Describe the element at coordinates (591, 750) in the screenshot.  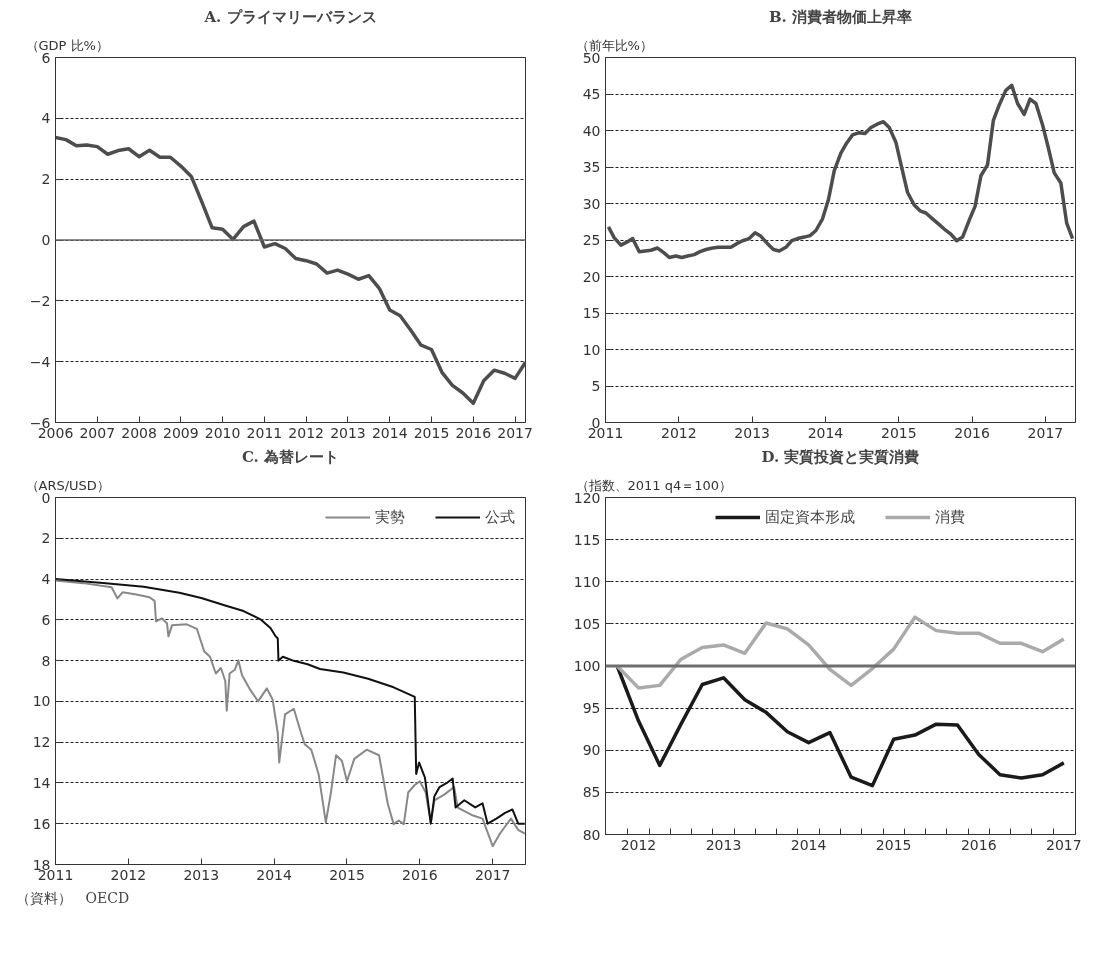
I see `y-tick-label: 90` at that location.